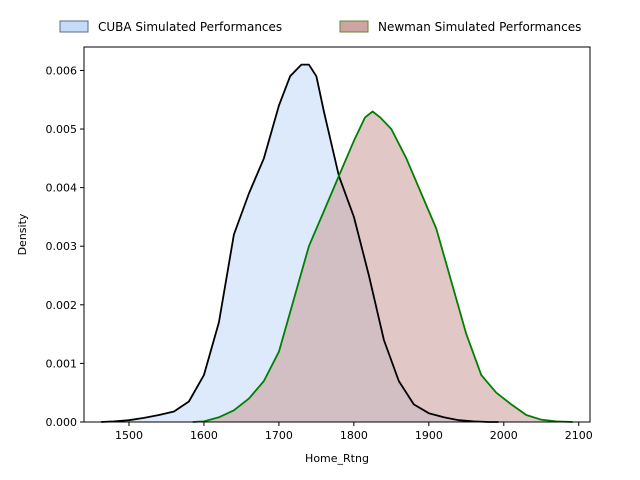 The width and height of the screenshot is (640, 480). Describe the element at coordinates (62, 188) in the screenshot. I see `y-tick-label: 0.004` at that location.